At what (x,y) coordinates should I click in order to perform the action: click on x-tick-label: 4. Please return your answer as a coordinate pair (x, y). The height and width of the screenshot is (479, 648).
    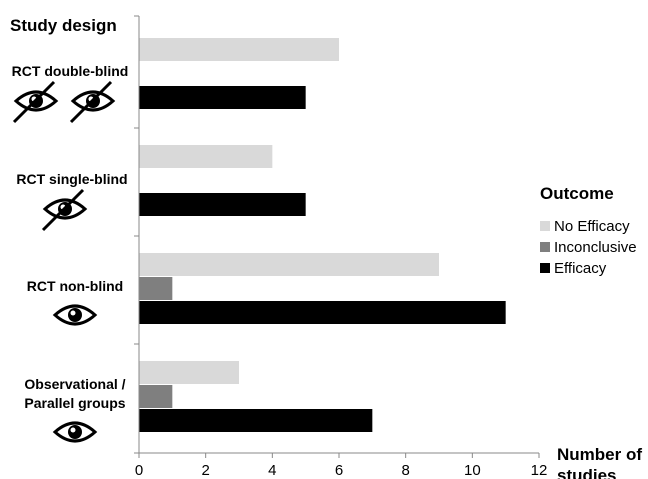
    Looking at the image, I should click on (272, 470).